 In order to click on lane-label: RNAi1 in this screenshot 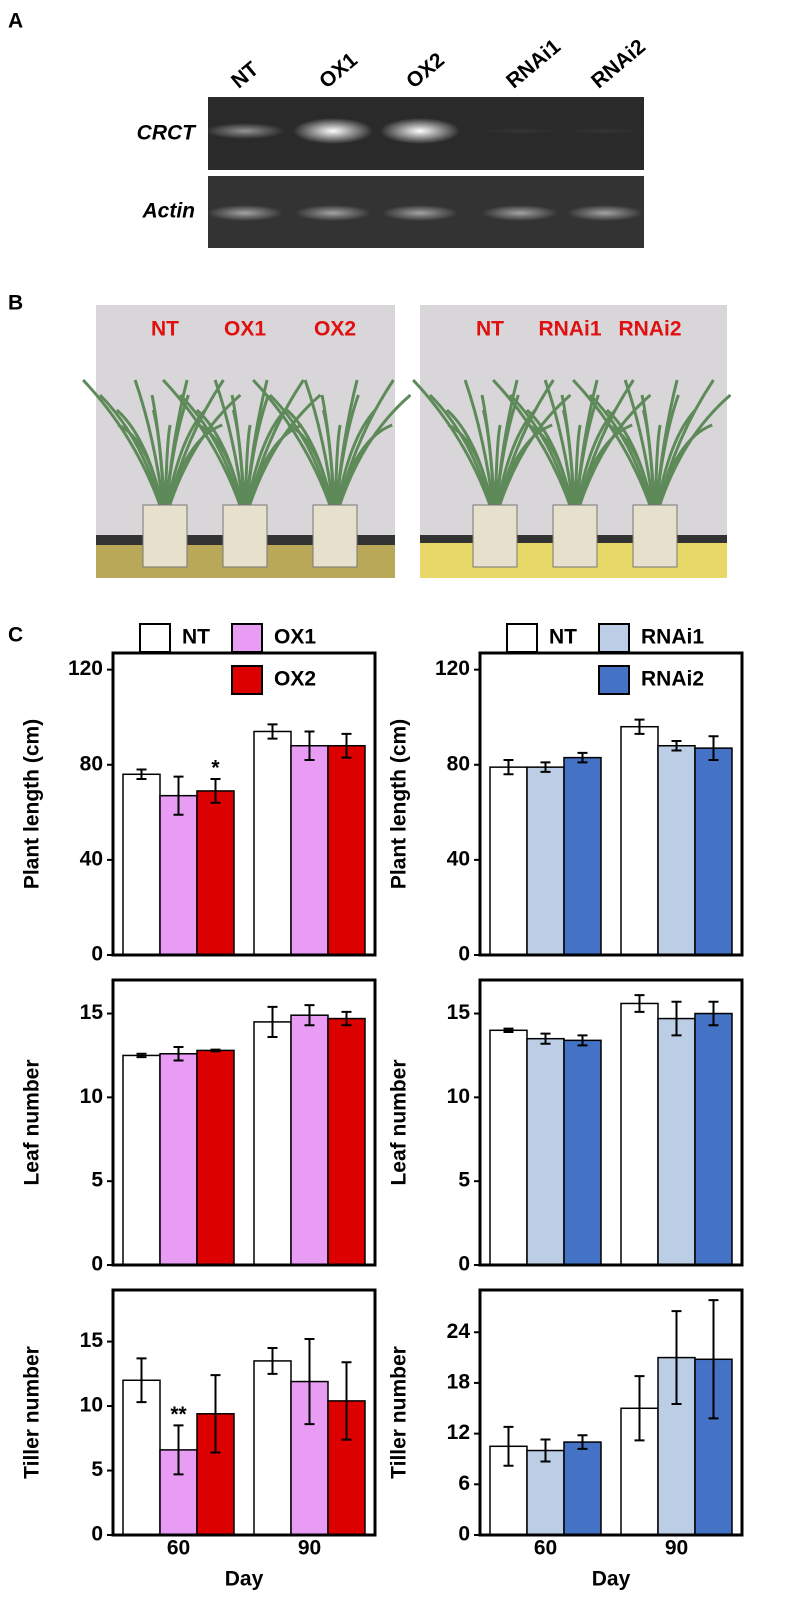, I will do `click(533, 64)`.